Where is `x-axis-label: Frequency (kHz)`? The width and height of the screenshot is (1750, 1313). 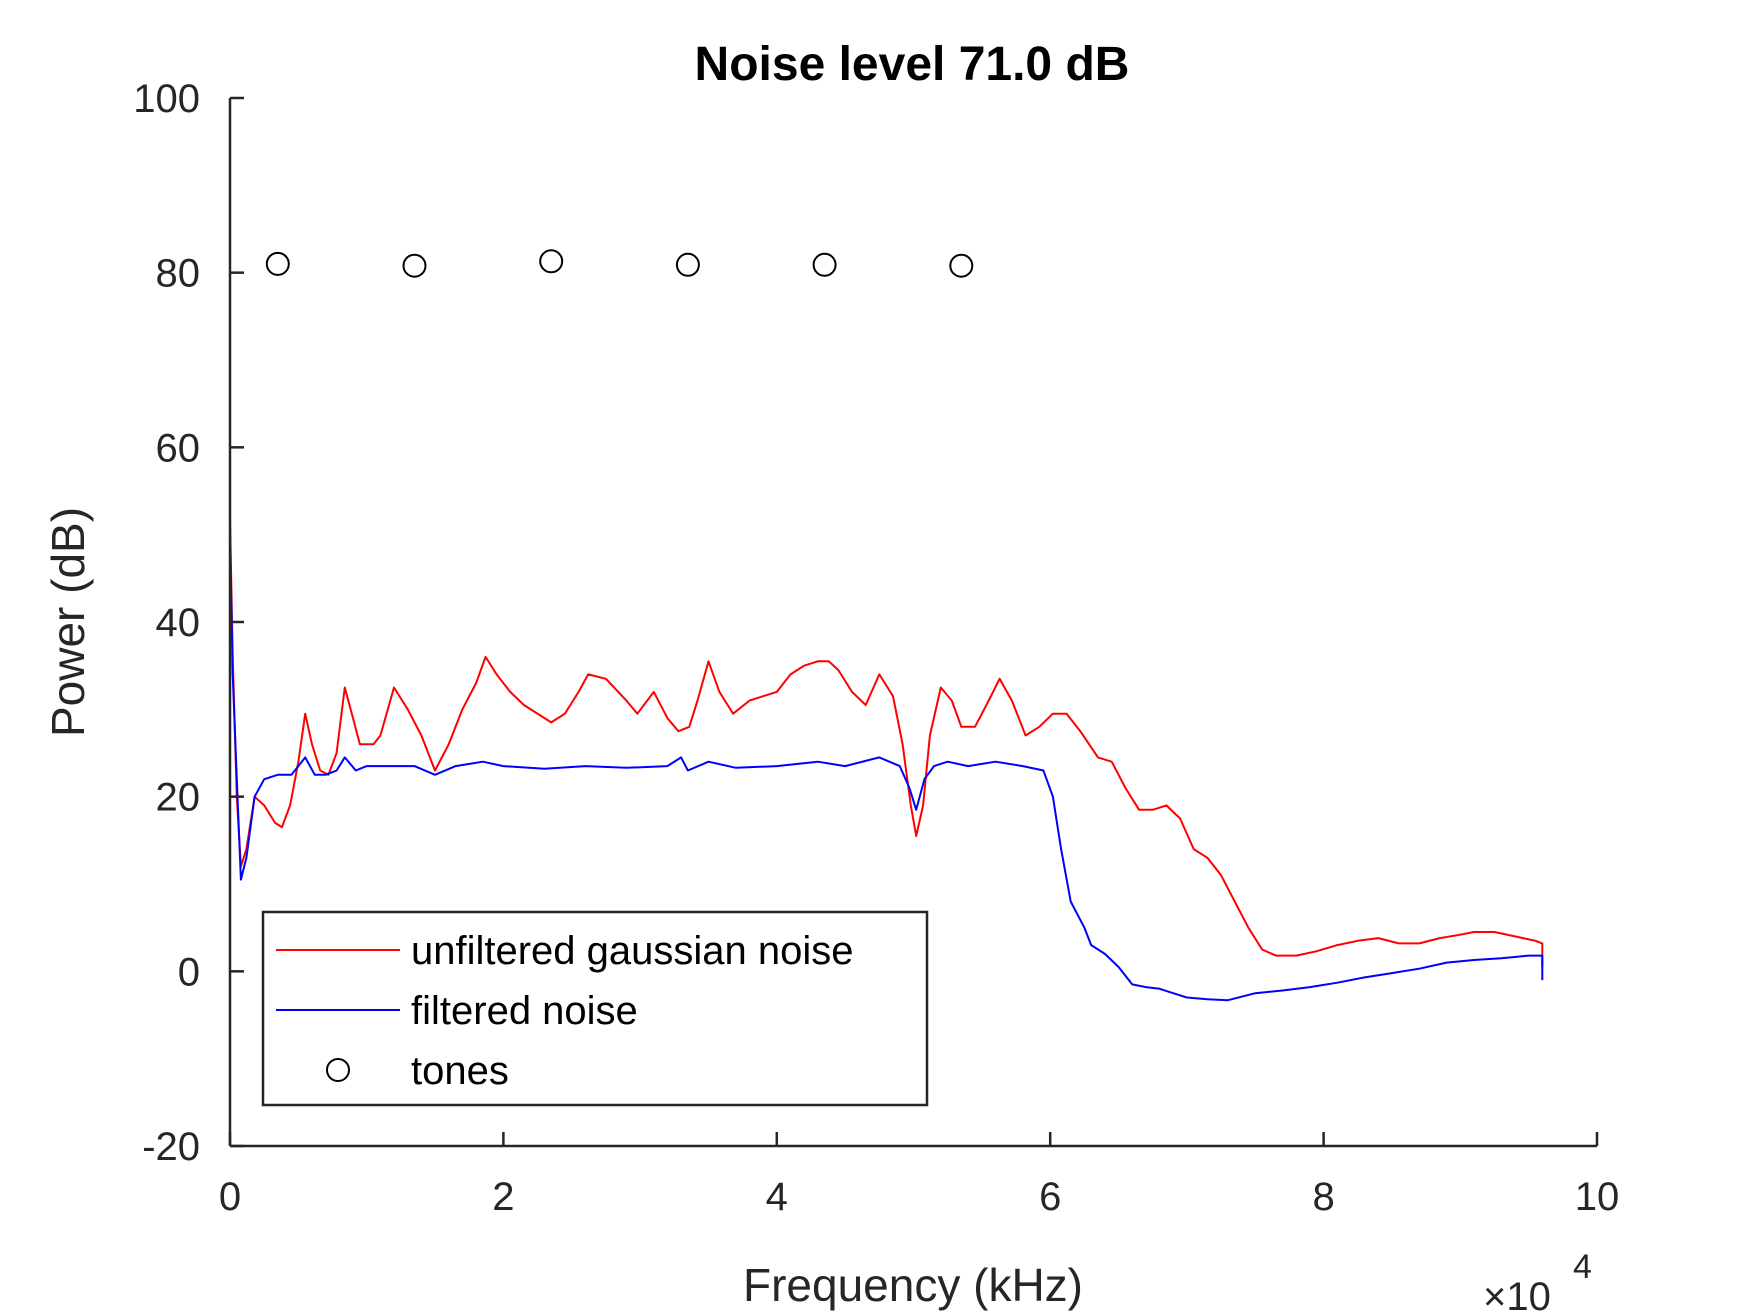 x-axis-label: Frequency (kHz) is located at coordinates (913, 1285).